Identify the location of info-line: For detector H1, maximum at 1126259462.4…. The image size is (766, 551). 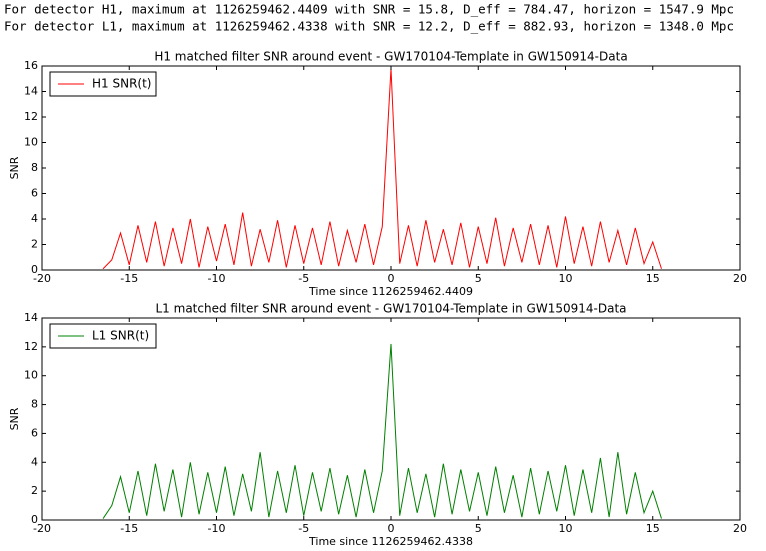
(369, 9).